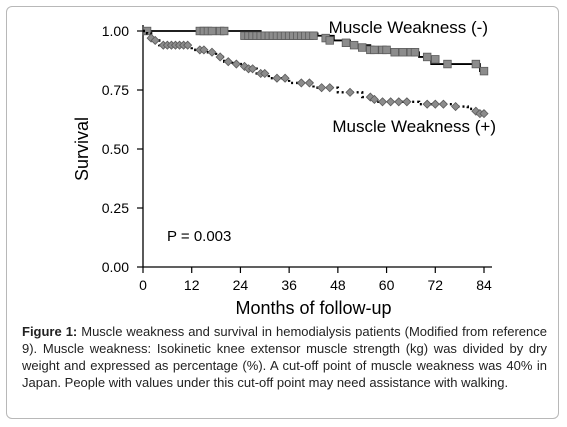  Describe the element at coordinates (115, 90) in the screenshot. I see `y-tick-label: 0.75` at that location.